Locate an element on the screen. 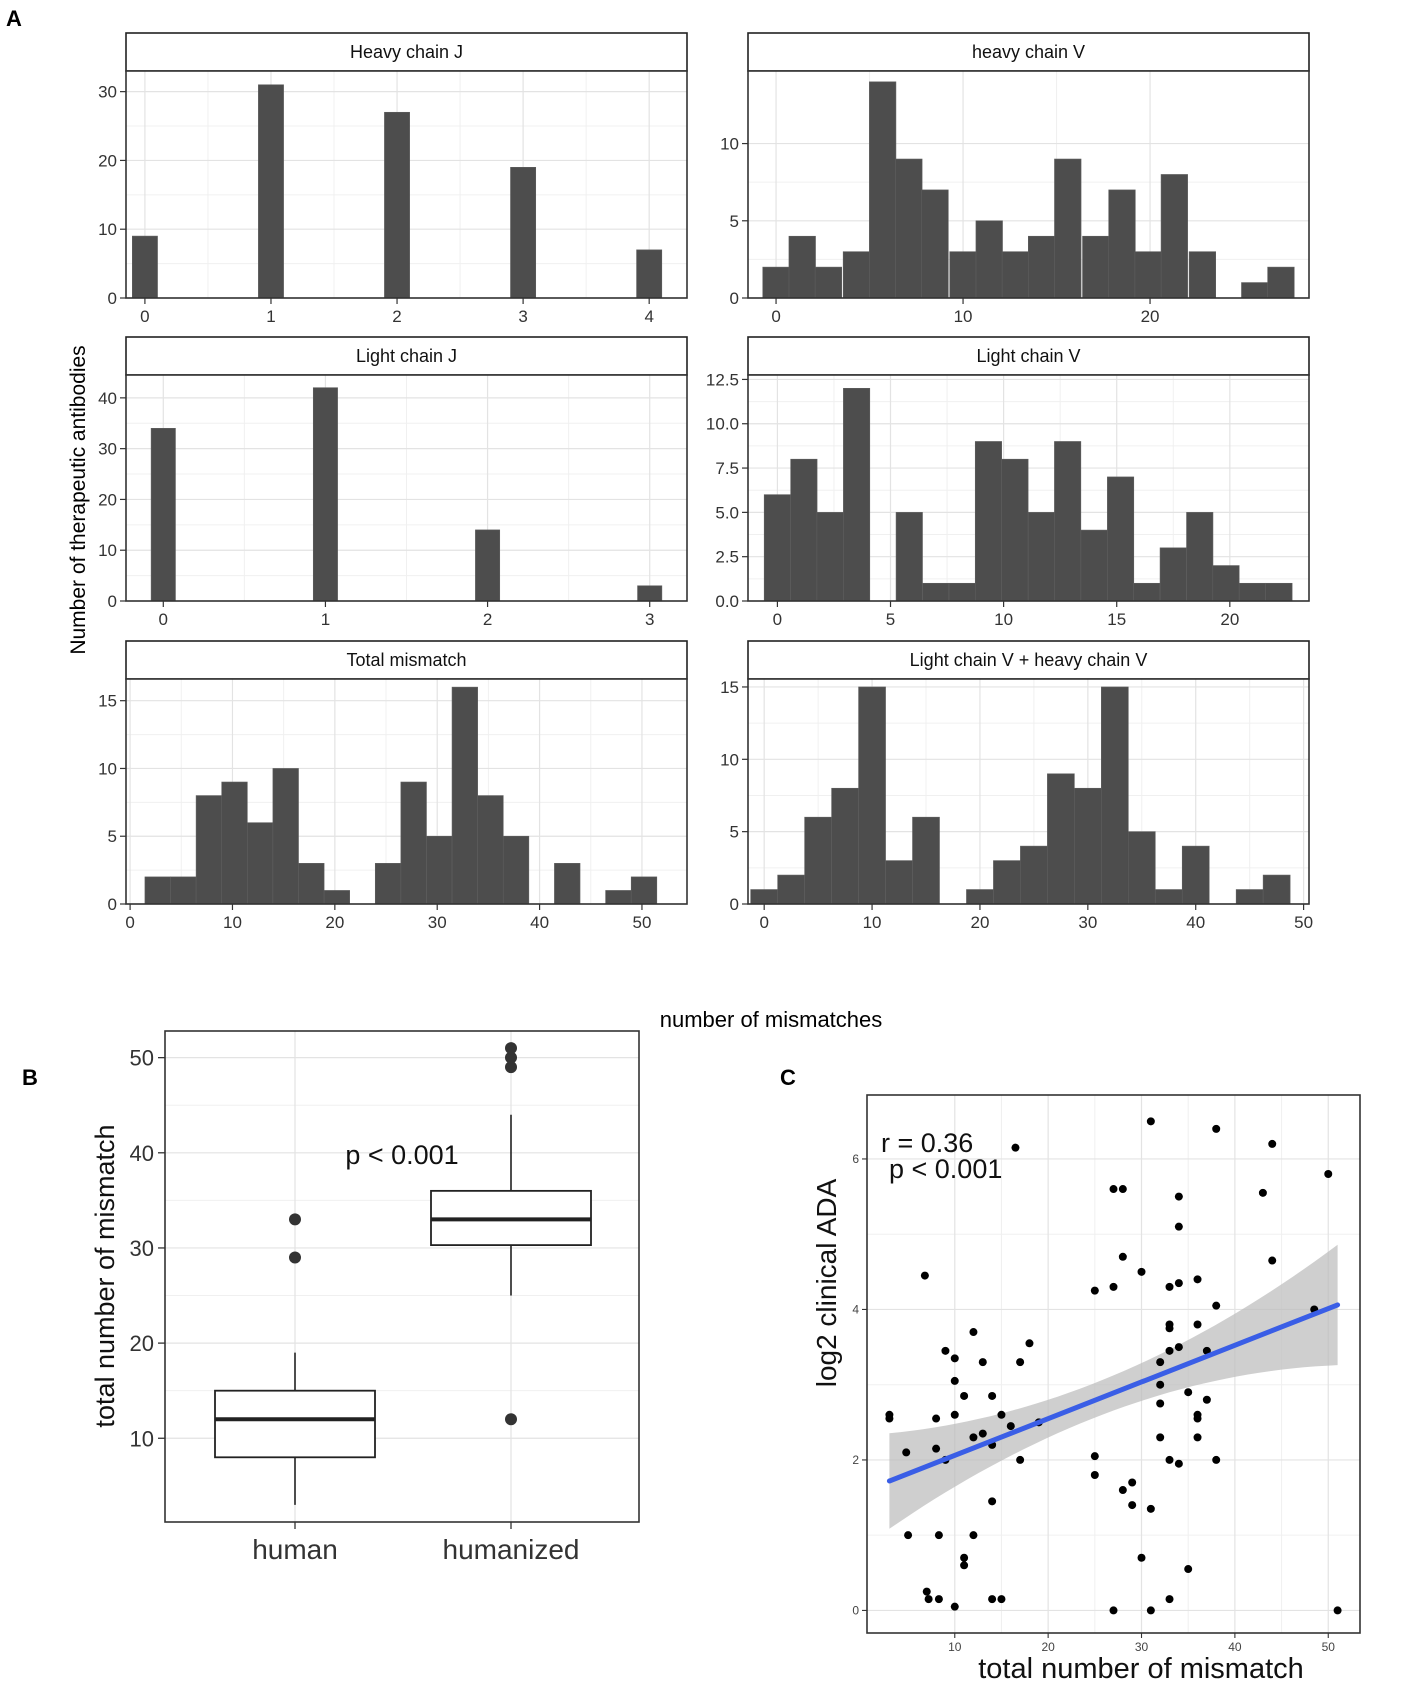 The height and width of the screenshot is (1687, 1415). y-axis-label: total number of mismatch is located at coordinates (105, 1275).